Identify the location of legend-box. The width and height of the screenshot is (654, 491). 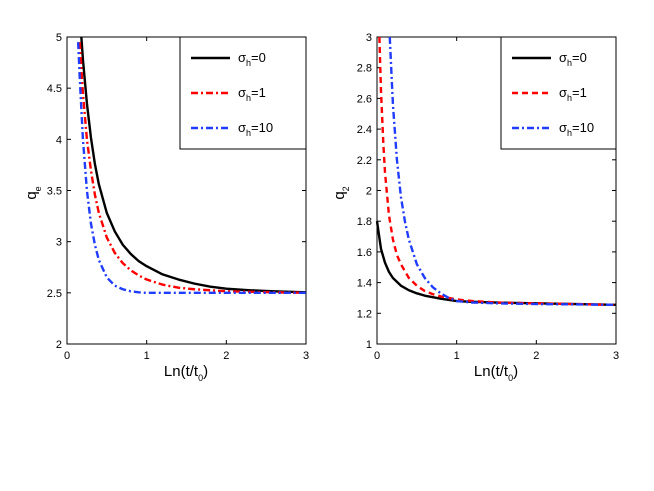
(558, 93).